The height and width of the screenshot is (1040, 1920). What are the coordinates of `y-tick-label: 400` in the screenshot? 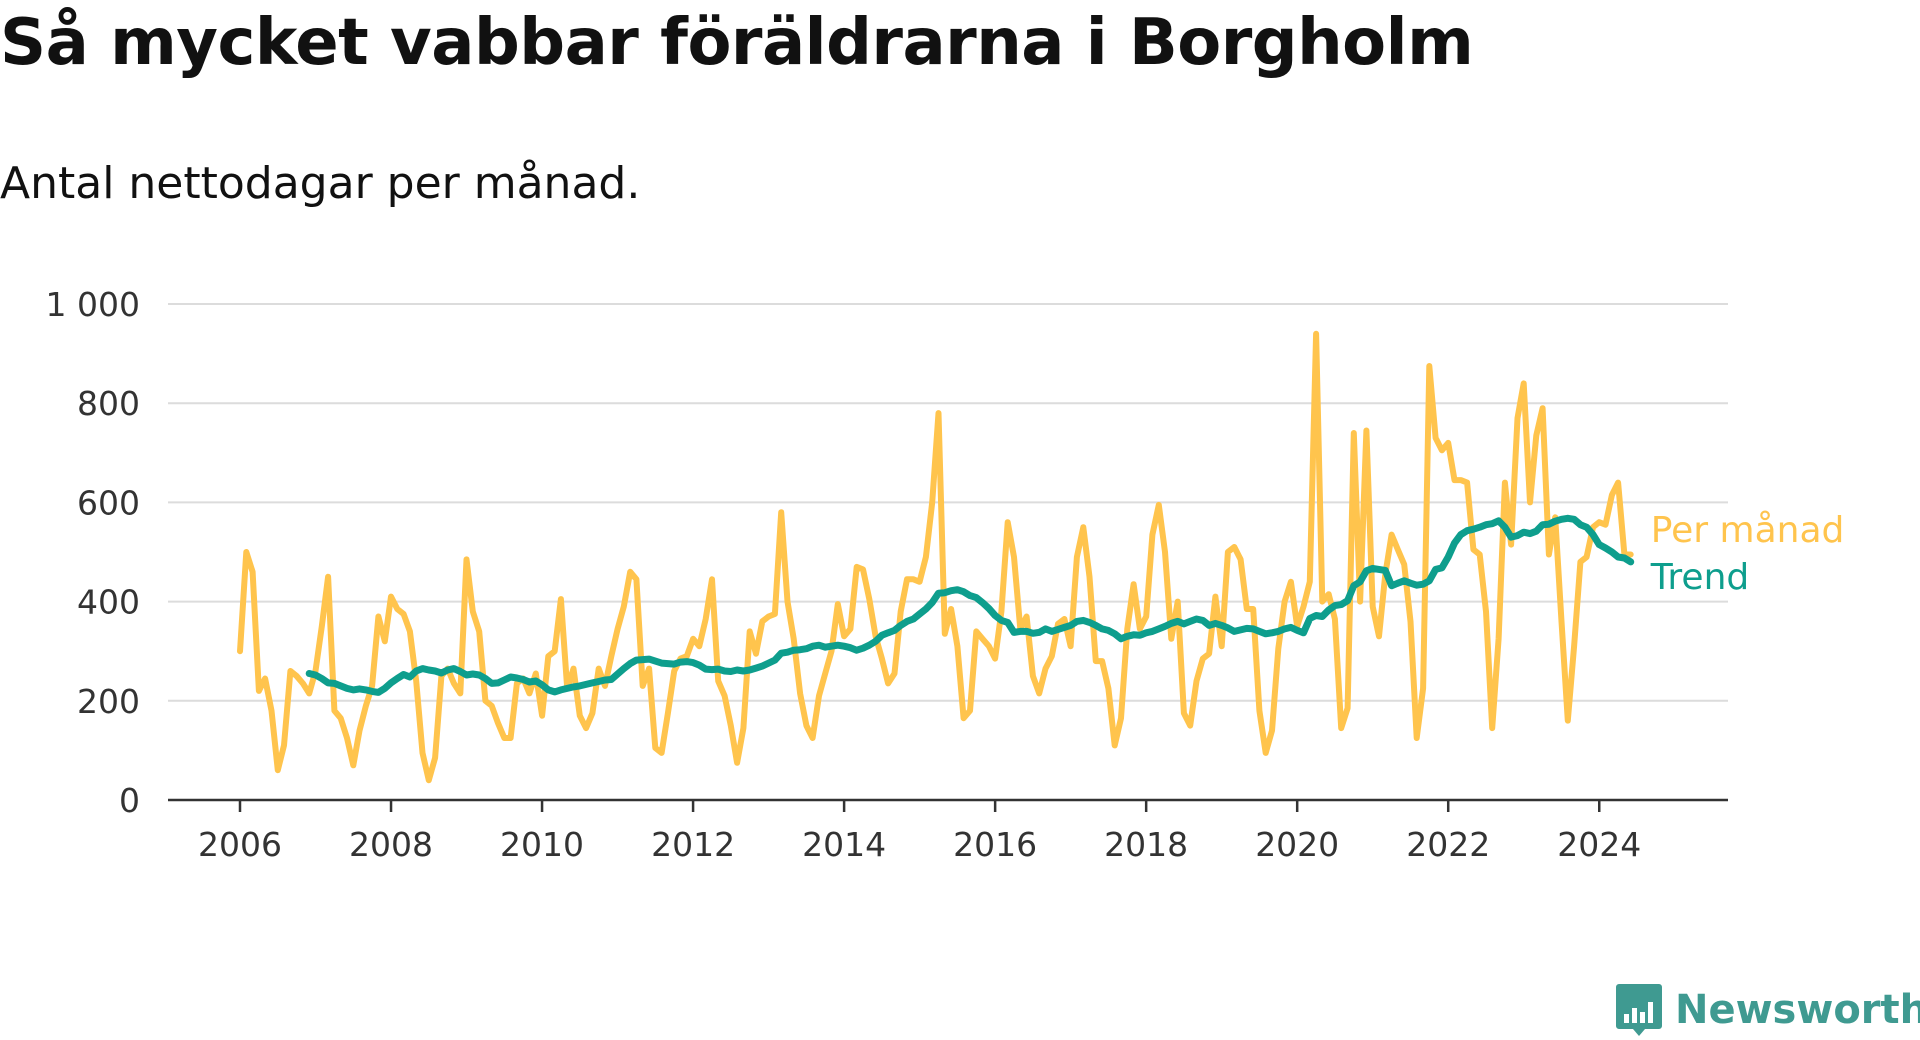 It's located at (108, 602).